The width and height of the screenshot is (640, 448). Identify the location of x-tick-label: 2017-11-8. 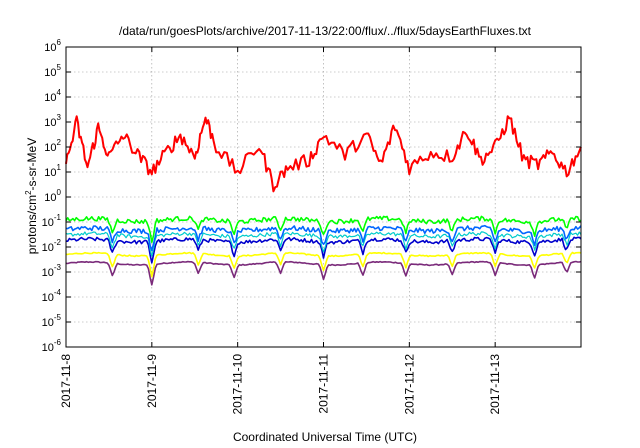
(66, 381).